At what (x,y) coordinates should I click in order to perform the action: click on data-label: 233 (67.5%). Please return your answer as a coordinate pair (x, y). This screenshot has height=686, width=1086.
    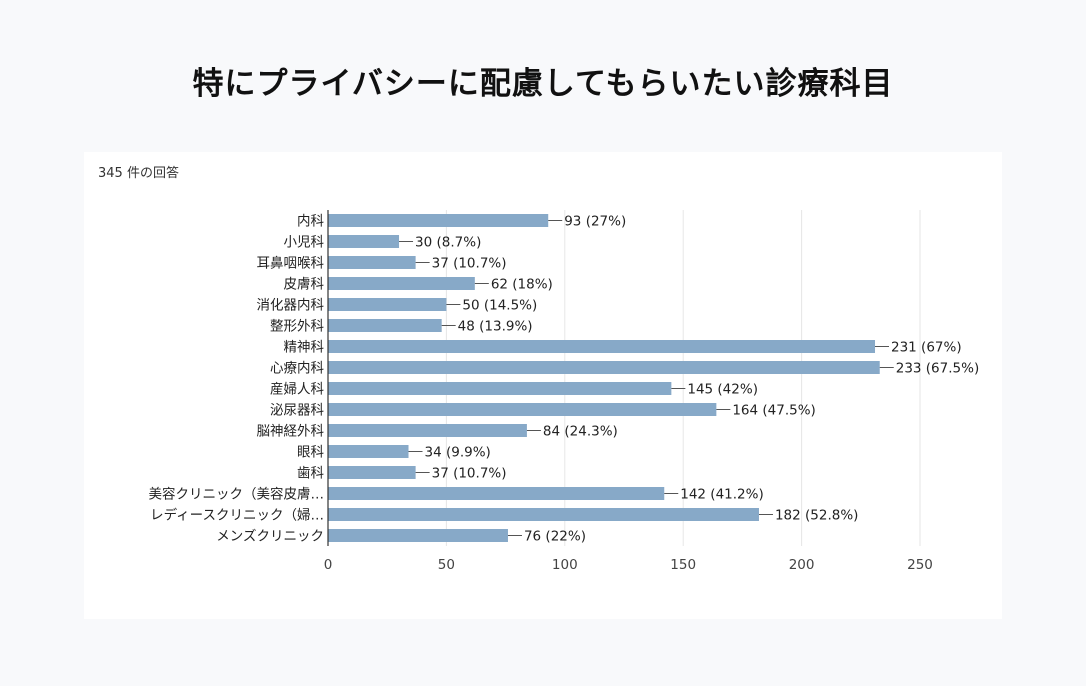
    Looking at the image, I should click on (937, 369).